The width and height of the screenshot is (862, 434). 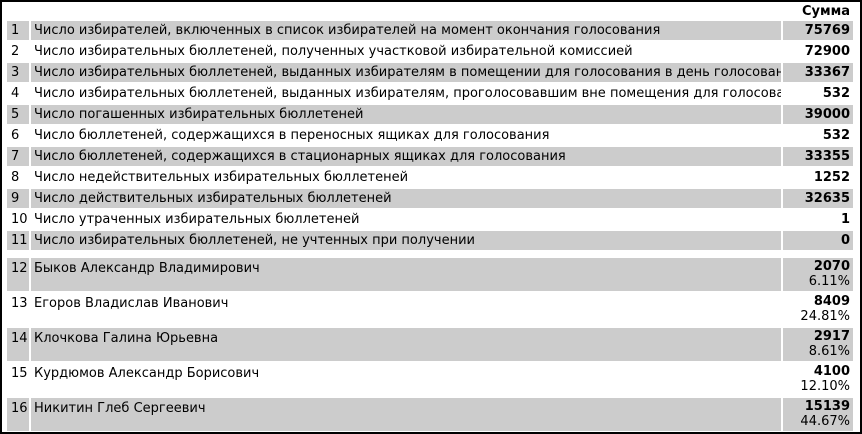 I want to click on candidate-percent: 12.10%, so click(x=825, y=386).